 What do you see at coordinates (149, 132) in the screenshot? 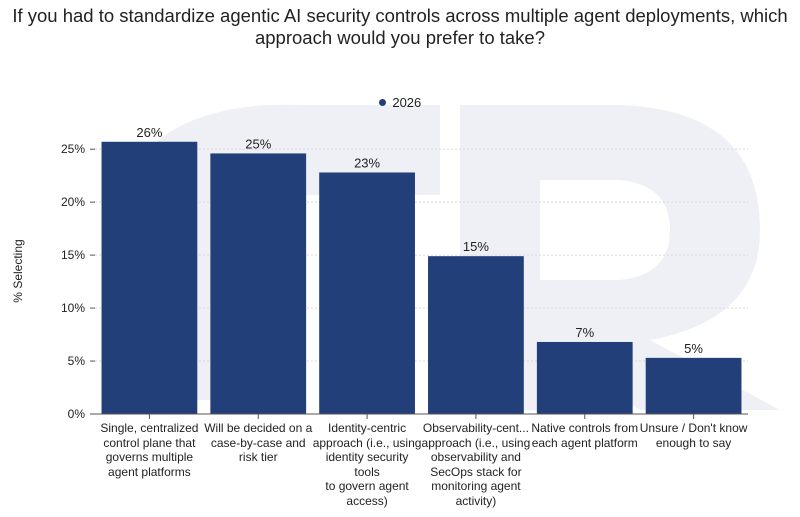
I see `data-label: 26%` at bounding box center [149, 132].